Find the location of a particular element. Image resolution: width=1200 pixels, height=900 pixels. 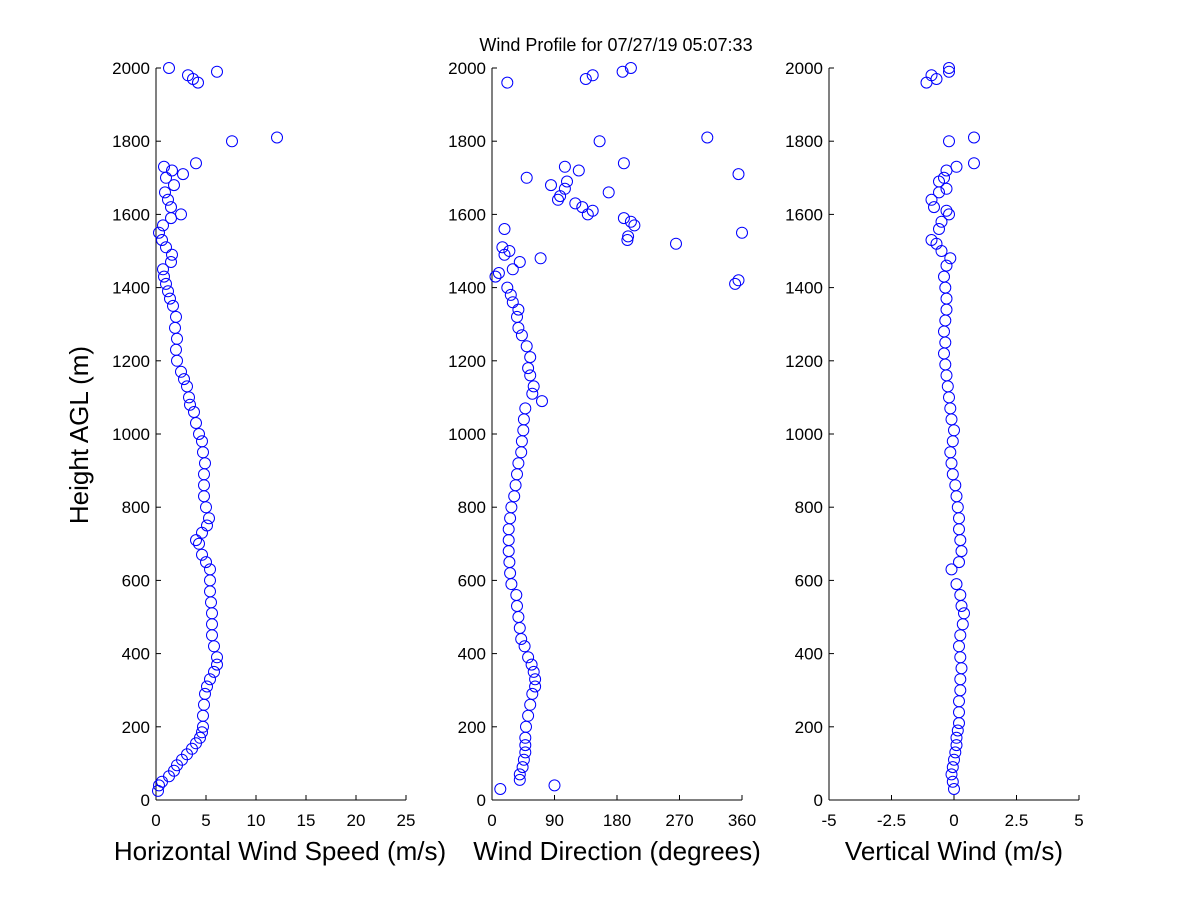

x-axis-label-vertical-wind: Vertical Wind (m/s) is located at coordinates (954, 851).